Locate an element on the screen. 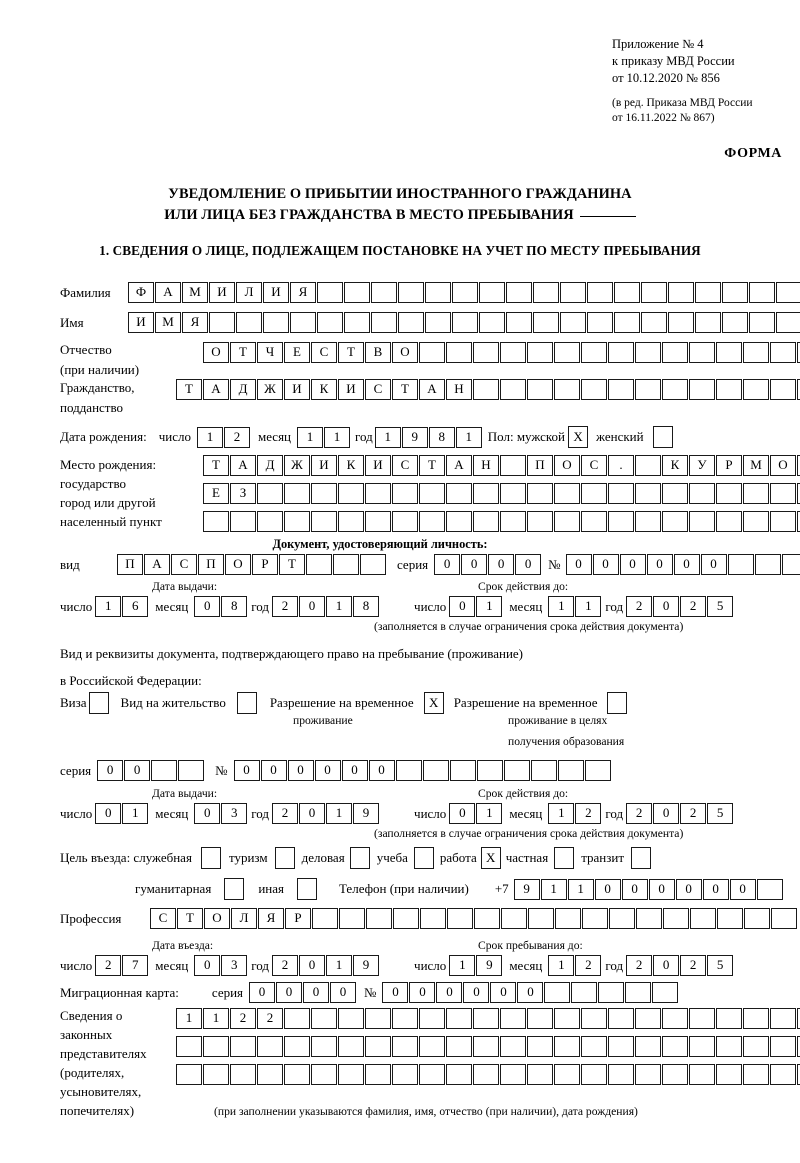 This screenshot has height=1163, width=800. legal-reps-row3-cells is located at coordinates (488, 1074).